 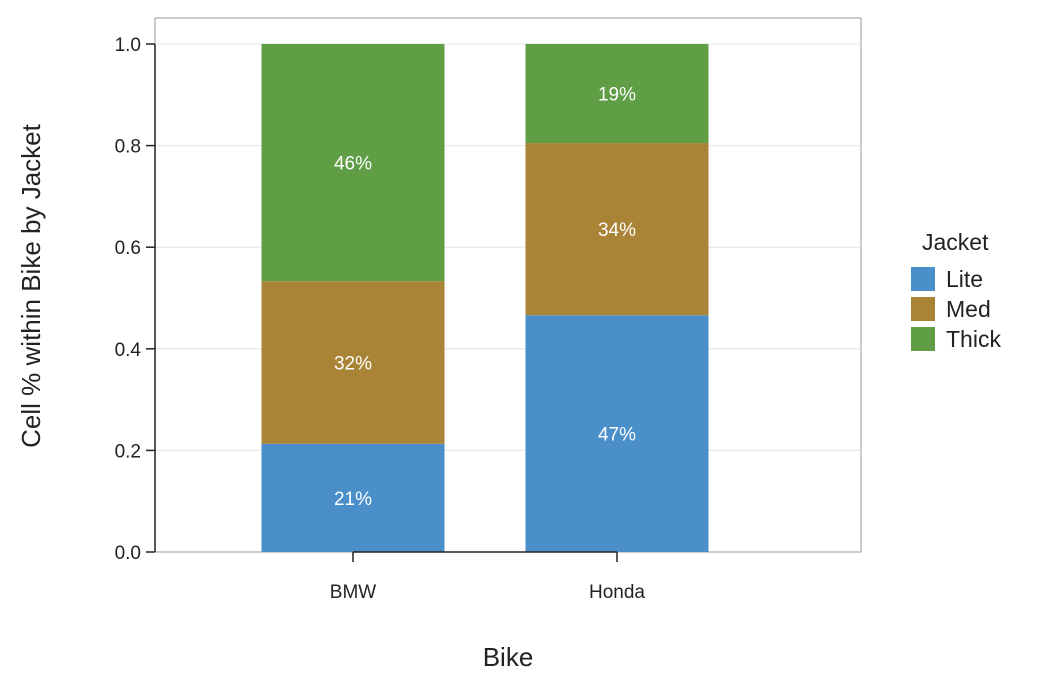 What do you see at coordinates (968, 309) in the screenshot?
I see `legend-label: Med` at bounding box center [968, 309].